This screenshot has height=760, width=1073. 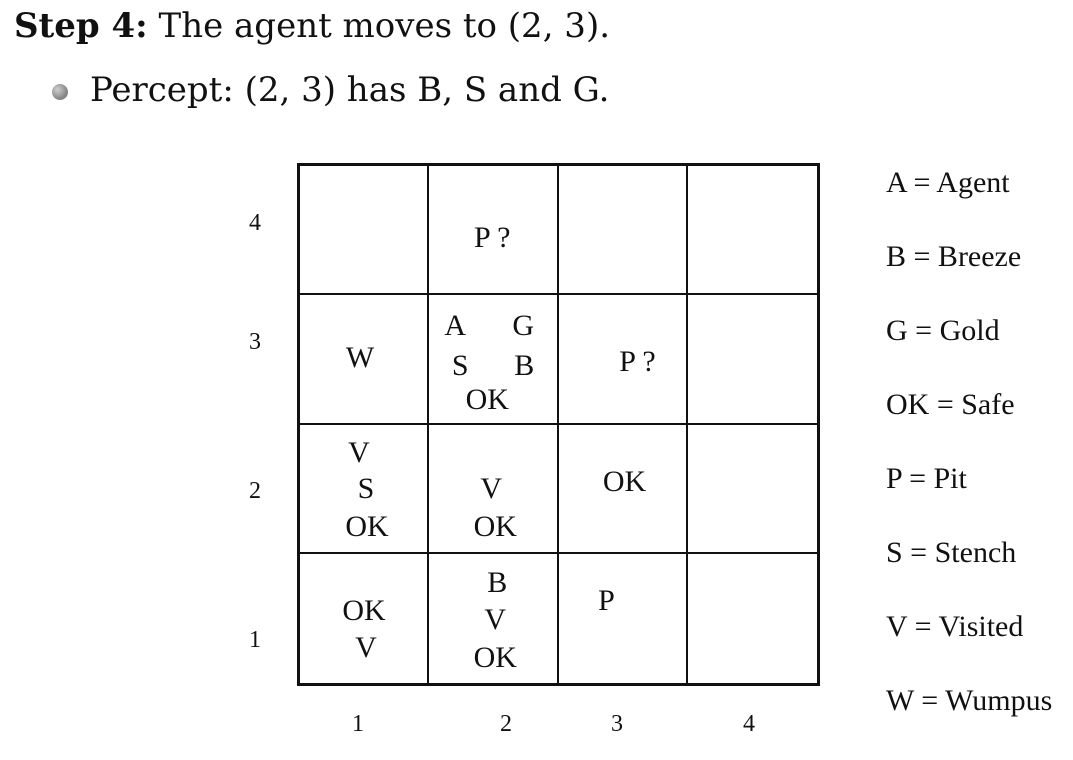 What do you see at coordinates (954, 256) in the screenshot?
I see `legend-item-breeze: B = Breeze` at bounding box center [954, 256].